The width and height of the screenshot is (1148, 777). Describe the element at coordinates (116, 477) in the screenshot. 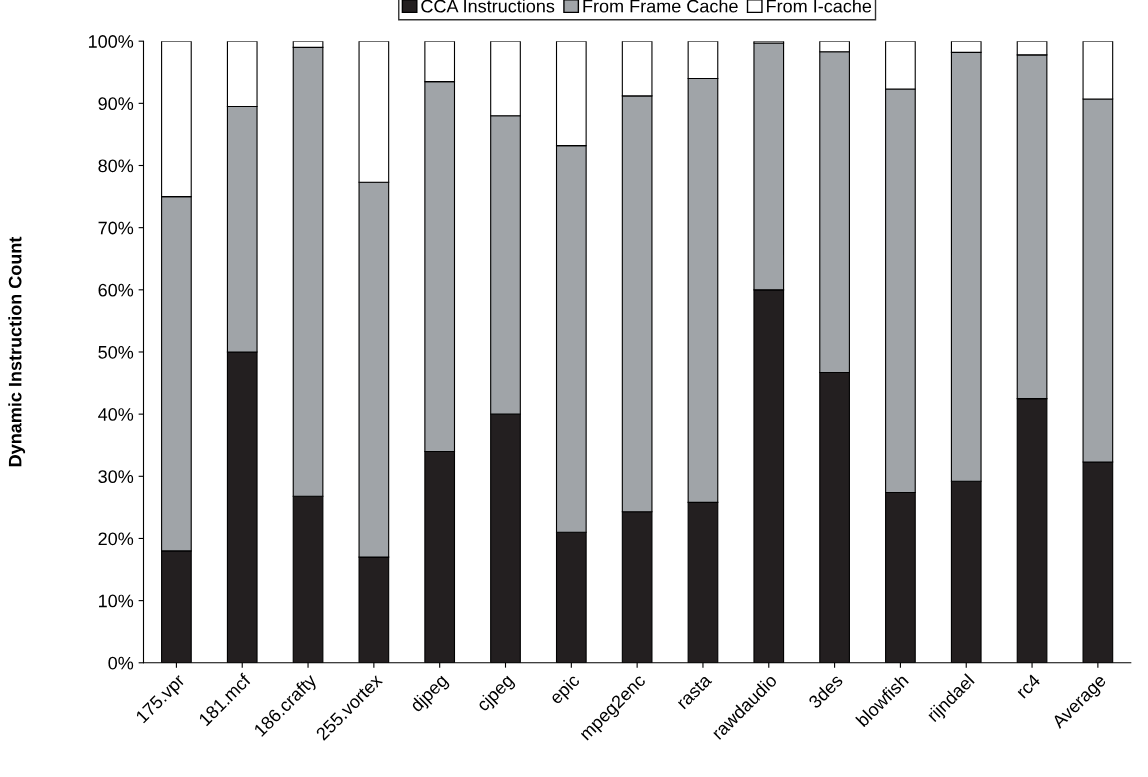

I see `y-tick-label: 30%` at that location.